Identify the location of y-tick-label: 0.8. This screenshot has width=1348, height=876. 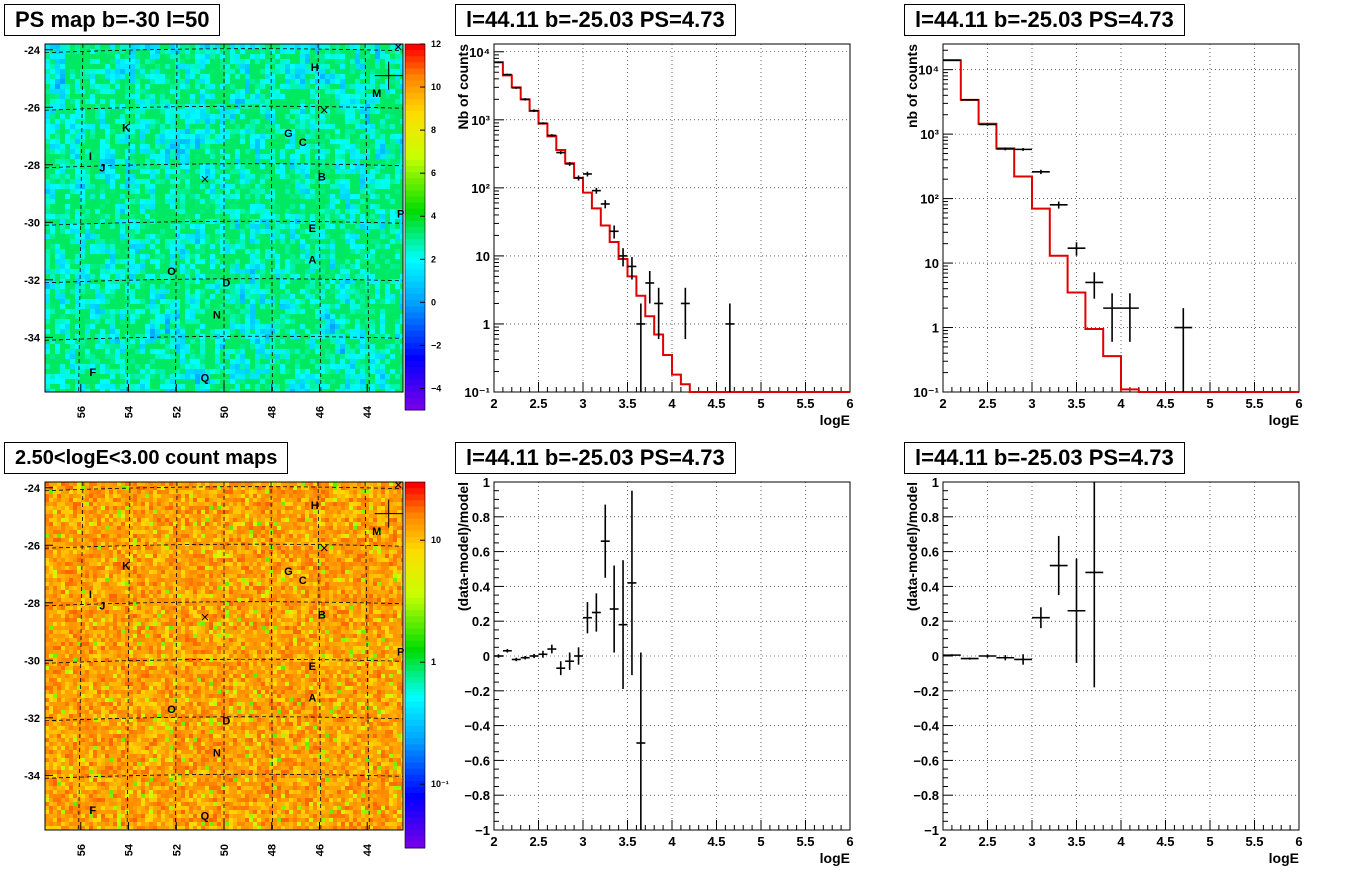
(481, 517).